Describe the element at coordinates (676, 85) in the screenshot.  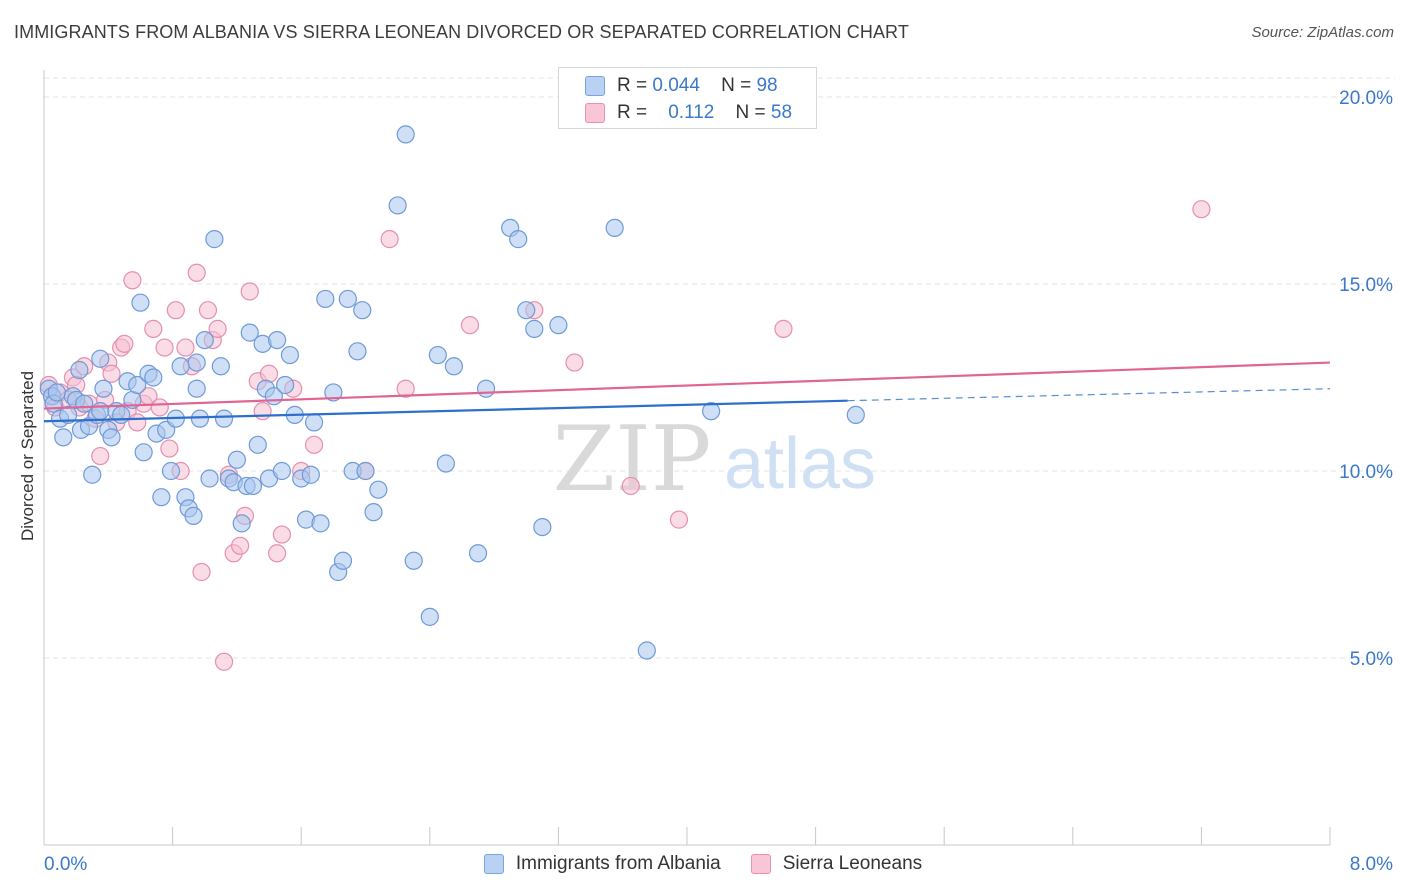
I see `r-value: 0.044` at that location.